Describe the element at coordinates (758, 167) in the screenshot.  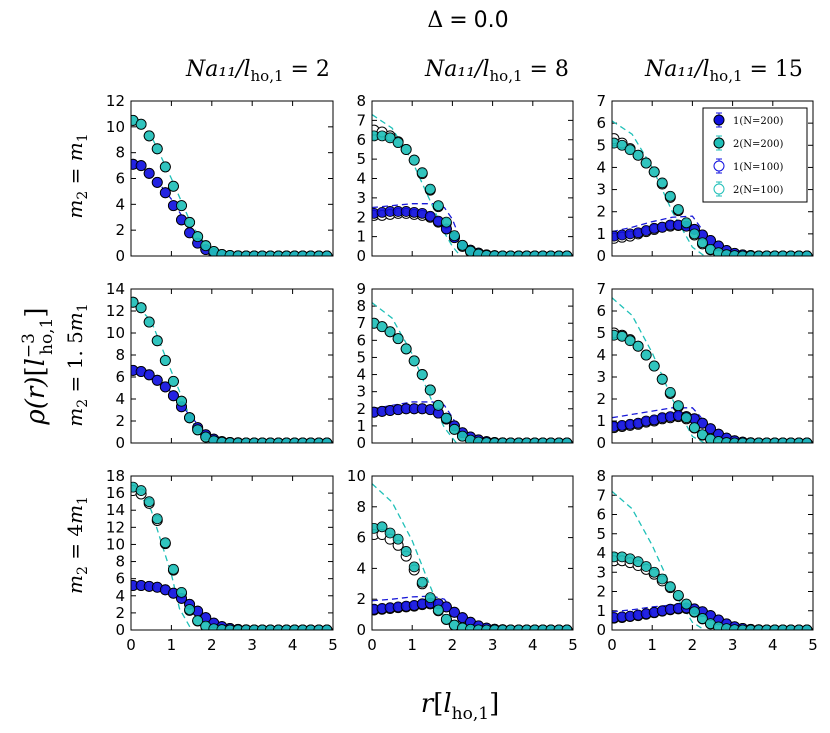
I see `legend-label: 1(N=100)` at that location.